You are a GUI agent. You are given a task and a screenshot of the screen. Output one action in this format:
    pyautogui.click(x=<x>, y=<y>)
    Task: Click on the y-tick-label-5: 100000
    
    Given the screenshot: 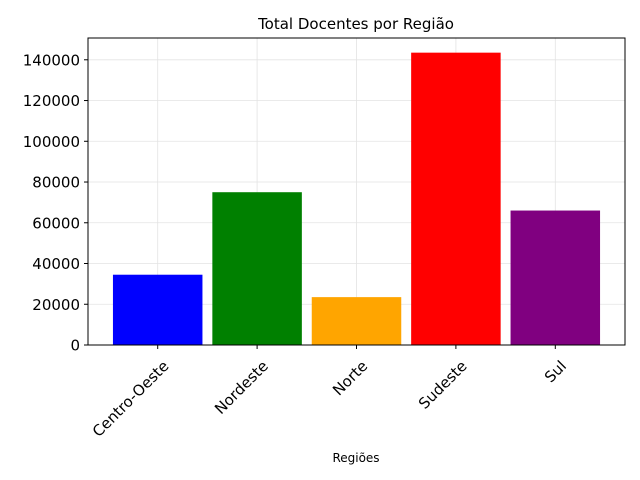 What is the action you would take?
    pyautogui.click(x=51, y=142)
    